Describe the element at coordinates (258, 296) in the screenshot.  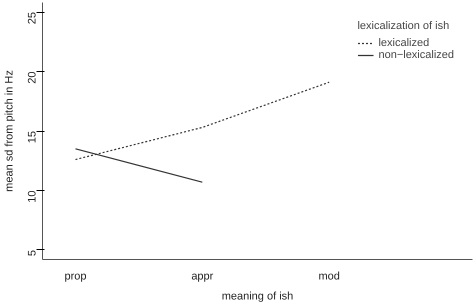
I see `x-axis-title: meaning of ish` at that location.